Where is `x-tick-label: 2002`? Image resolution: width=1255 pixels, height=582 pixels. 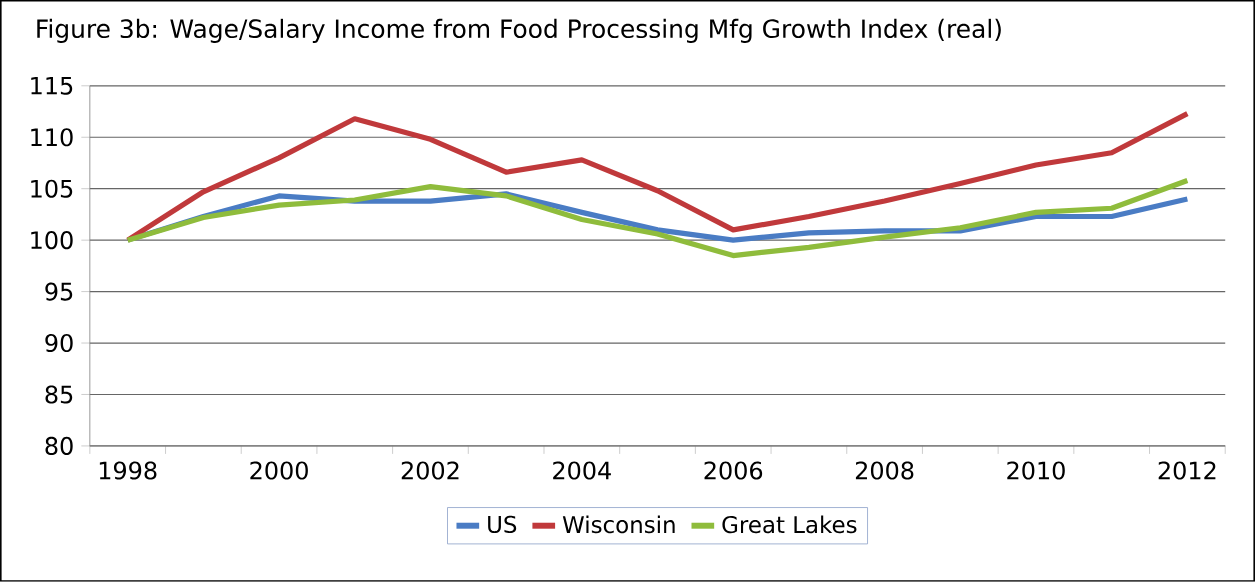
x-tick-label: 2002 is located at coordinates (430, 470).